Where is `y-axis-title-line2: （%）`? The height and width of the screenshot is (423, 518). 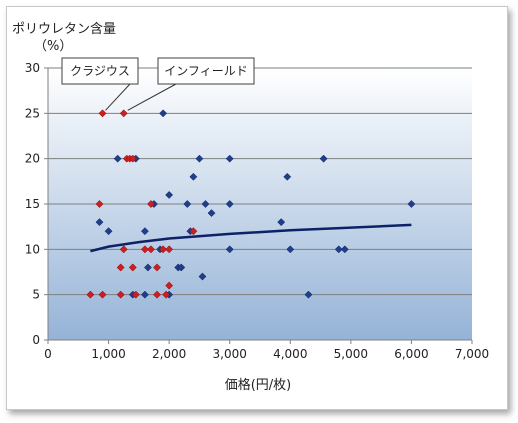 y-axis-title-line2: （%） is located at coordinates (53, 46).